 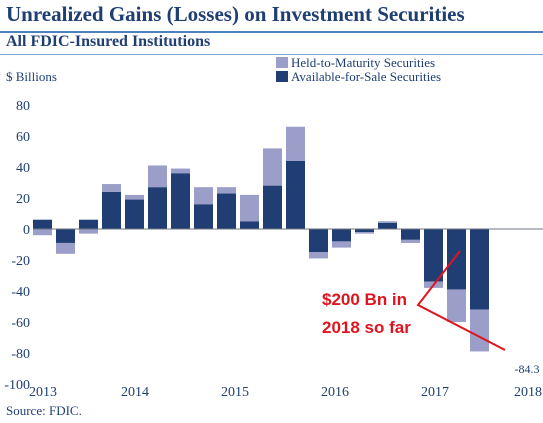 I want to click on y-tick-label: -80, so click(x=20, y=354).